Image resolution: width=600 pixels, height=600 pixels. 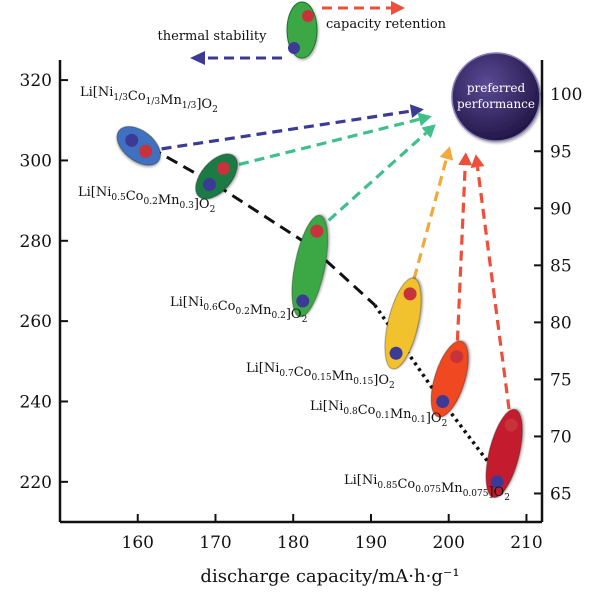 I want to click on material-label-4: Li[Ni0.8Co0.1Mn0.1]O2, so click(x=378, y=414).